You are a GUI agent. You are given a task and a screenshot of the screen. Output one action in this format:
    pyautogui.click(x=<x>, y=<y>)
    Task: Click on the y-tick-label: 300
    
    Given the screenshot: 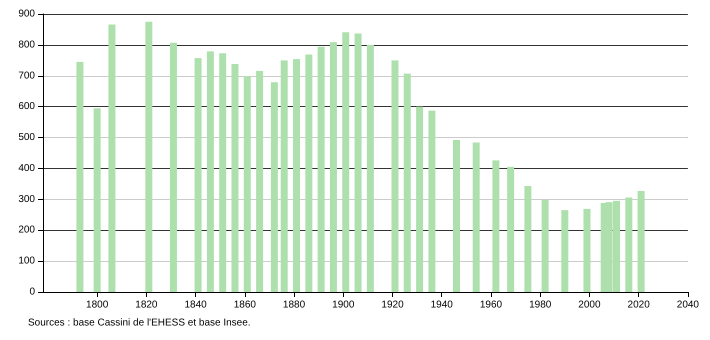 What is the action you would take?
    pyautogui.click(x=27, y=199)
    